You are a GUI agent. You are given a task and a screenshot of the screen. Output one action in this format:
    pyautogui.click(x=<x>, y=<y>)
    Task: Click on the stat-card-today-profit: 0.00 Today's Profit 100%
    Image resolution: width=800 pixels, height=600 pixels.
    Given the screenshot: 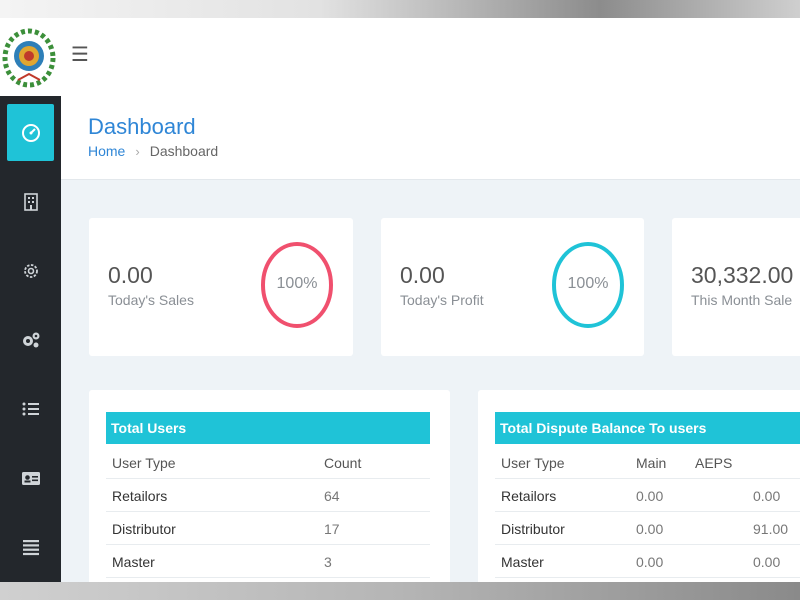 What is the action you would take?
    pyautogui.click(x=512, y=287)
    